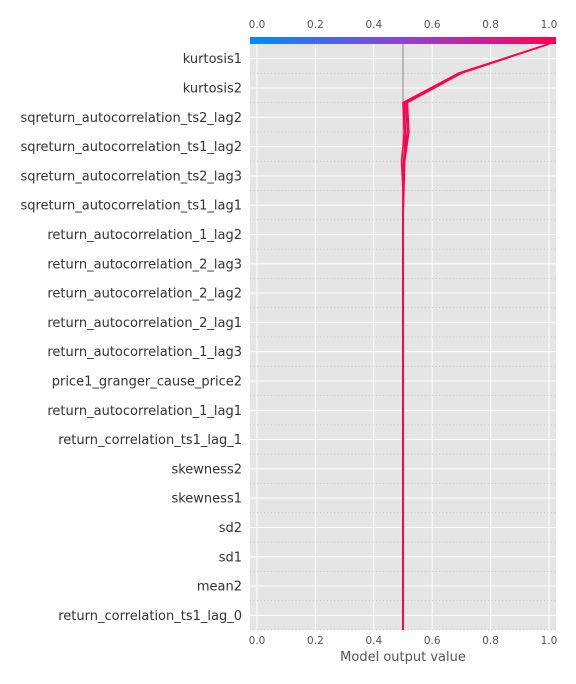  What do you see at coordinates (144, 411) in the screenshot?
I see `feature-label-12: return_autocorrelation_1_lag1` at bounding box center [144, 411].